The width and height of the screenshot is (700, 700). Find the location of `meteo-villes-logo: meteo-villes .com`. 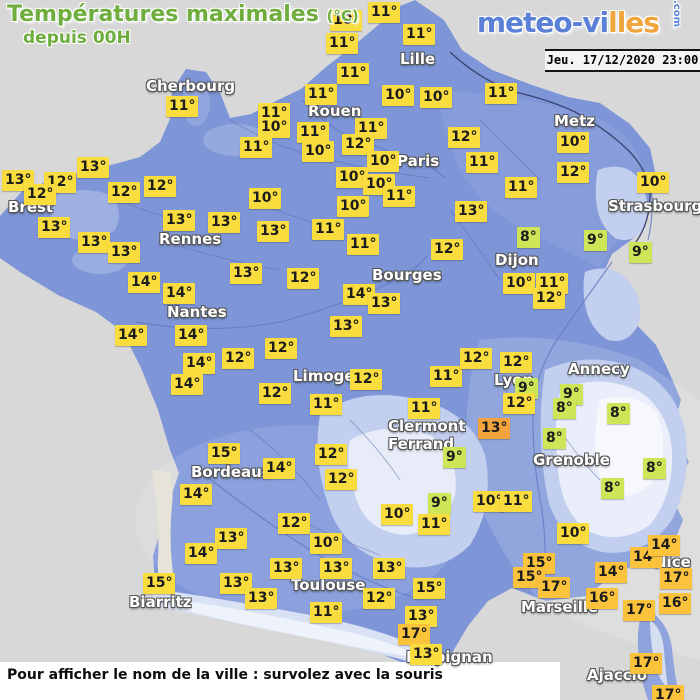

meteo-villes-logo: meteo-villes .com is located at coordinates (581, 19).